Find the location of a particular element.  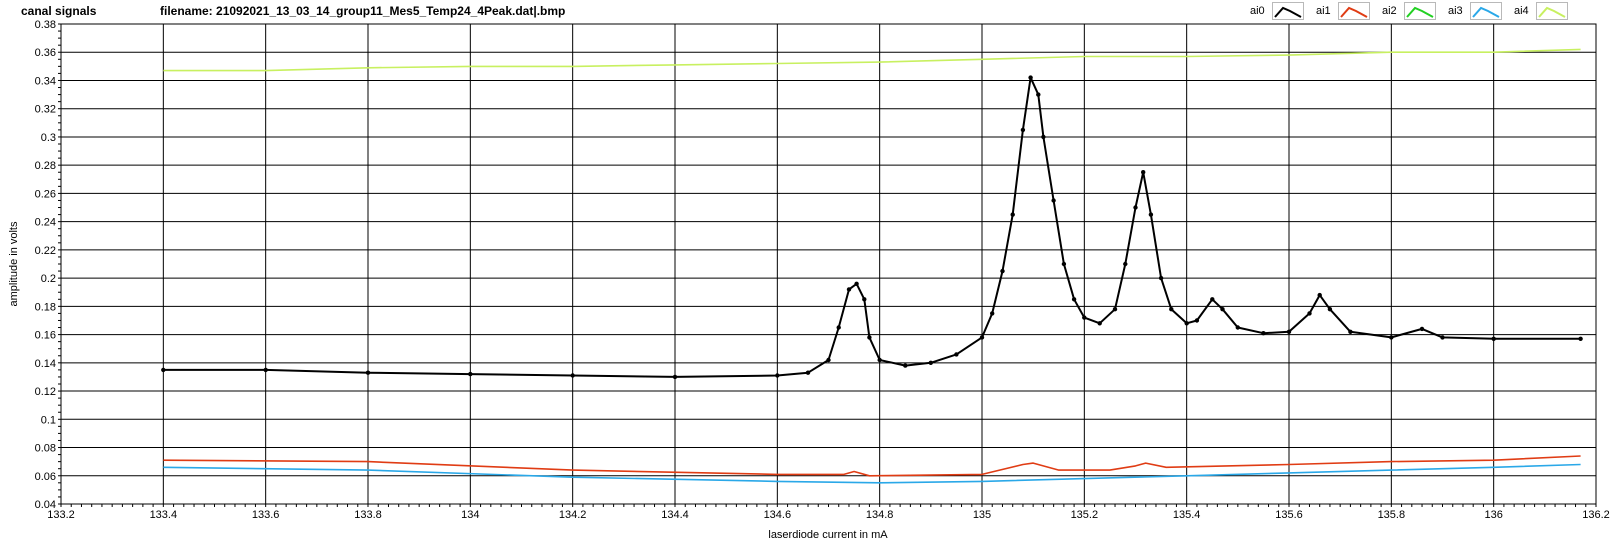

series-ai4 is located at coordinates (872, 60).